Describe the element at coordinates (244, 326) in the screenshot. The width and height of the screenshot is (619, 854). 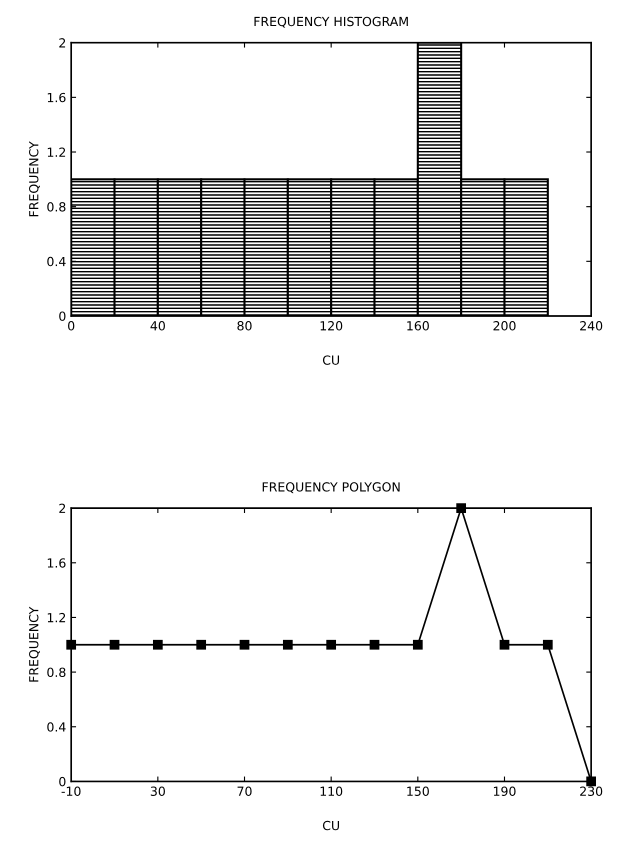
I see `x-tick-label: 80` at that location.